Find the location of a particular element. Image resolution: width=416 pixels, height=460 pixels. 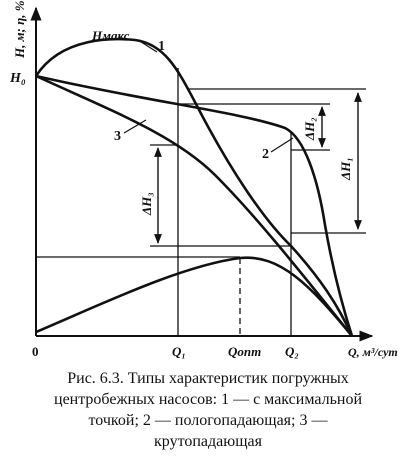

caption-line: точкой; 2 — пологопадающая; 3 — is located at coordinates (208, 420).